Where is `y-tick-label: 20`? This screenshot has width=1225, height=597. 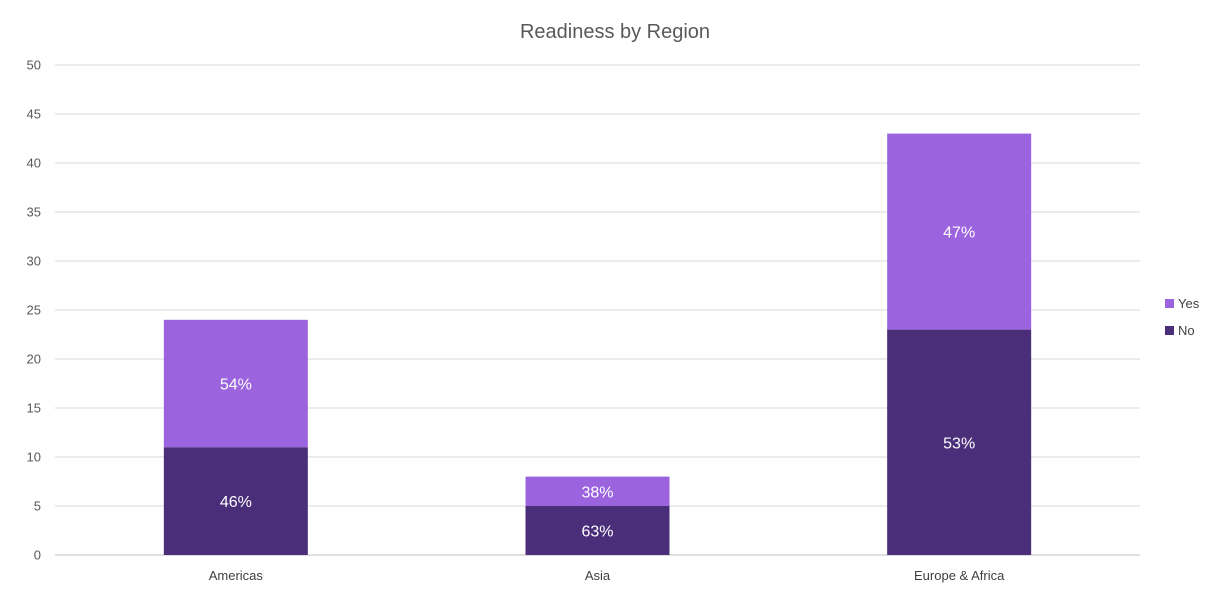
y-tick-label: 20 is located at coordinates (34, 359).